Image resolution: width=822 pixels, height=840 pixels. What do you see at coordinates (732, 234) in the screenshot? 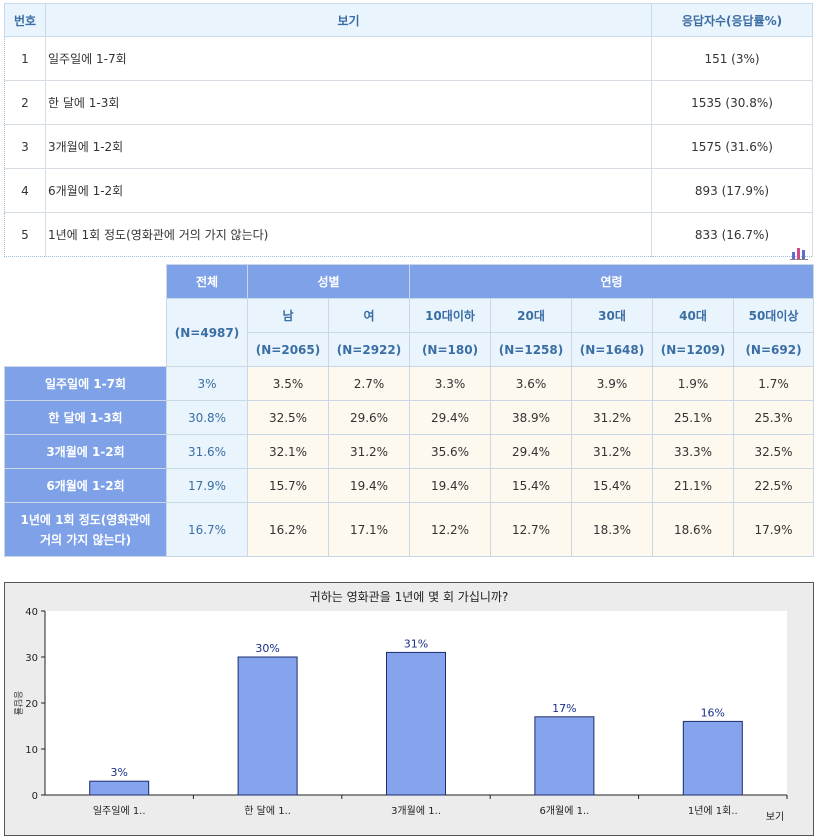
I see `row-count: 833 (16.7%)` at bounding box center [732, 234].